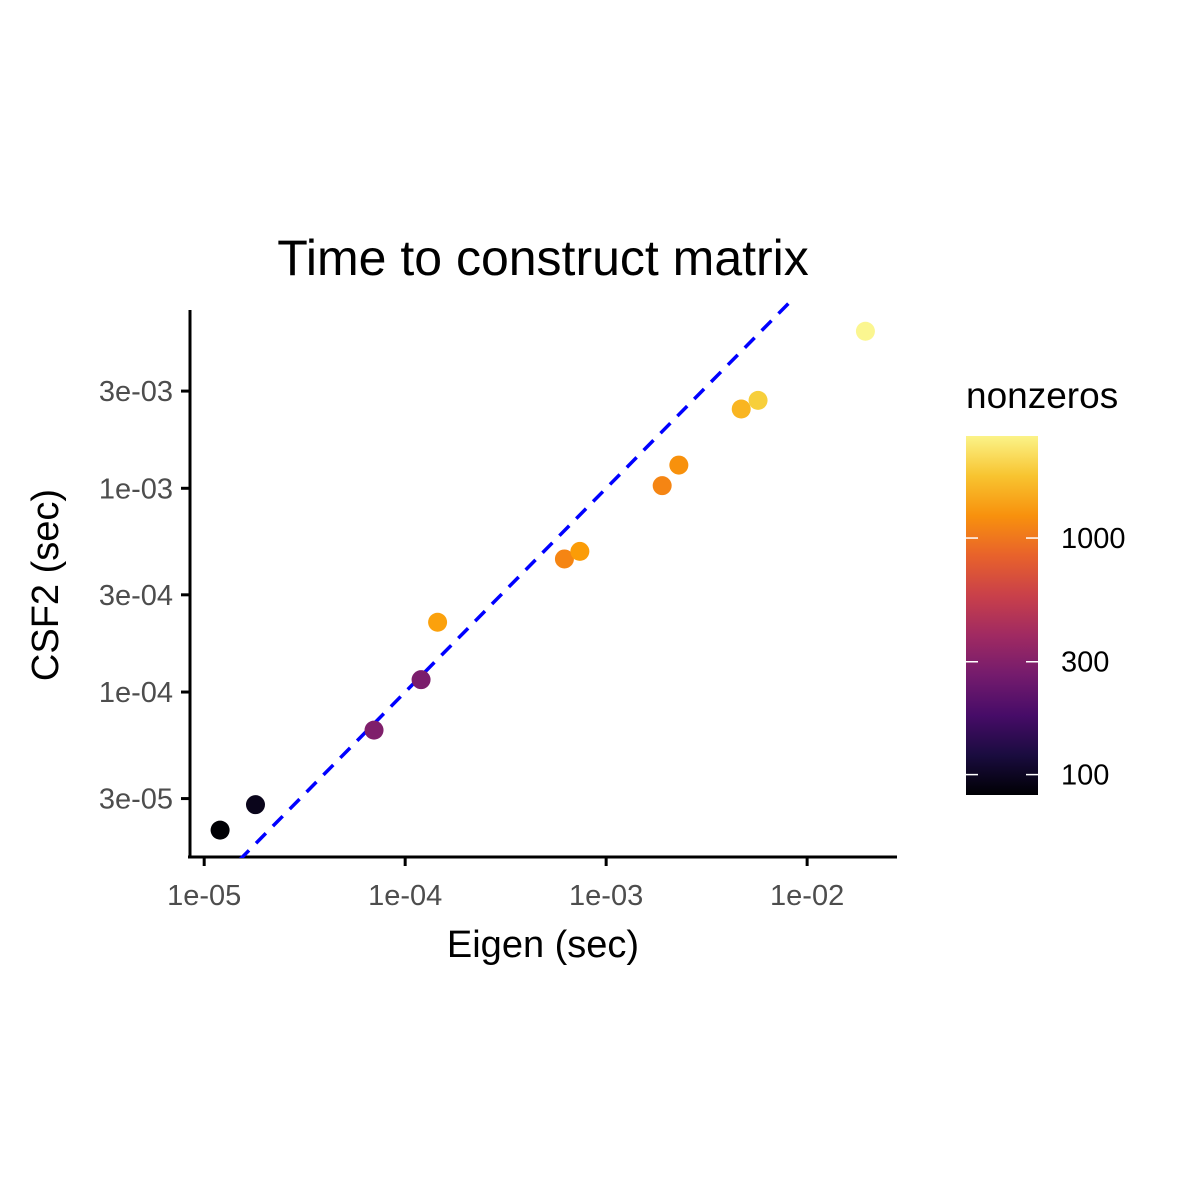  I want to click on legend-tick-label: 100, so click(1085, 776).